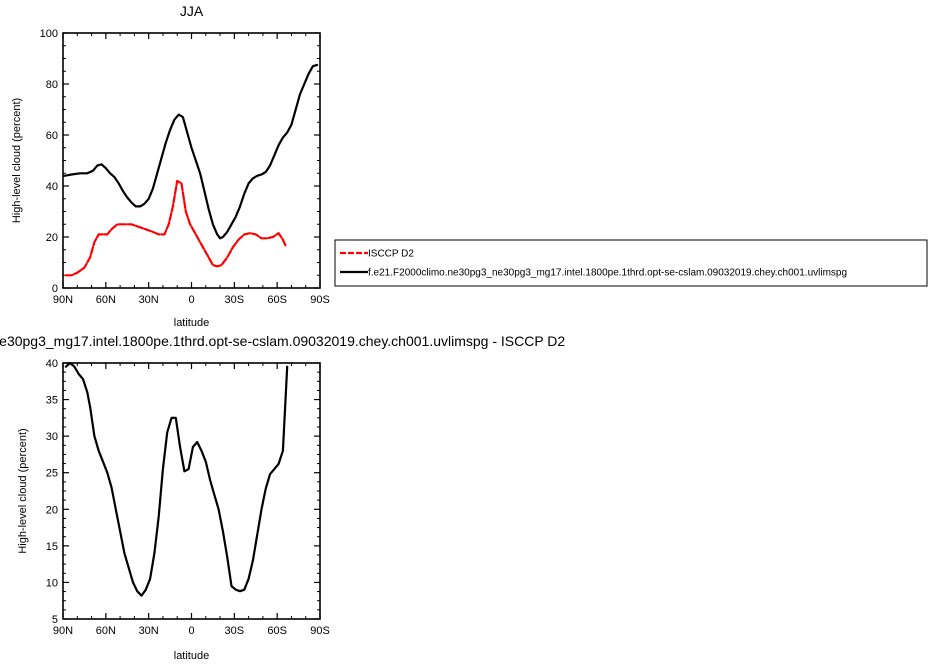 The image size is (933, 665). I want to click on bottom-plot-area: 90N 60N 30N 0 30S 60S 90S 5 10 15 20 25 30 35 40, so click(188, 497).